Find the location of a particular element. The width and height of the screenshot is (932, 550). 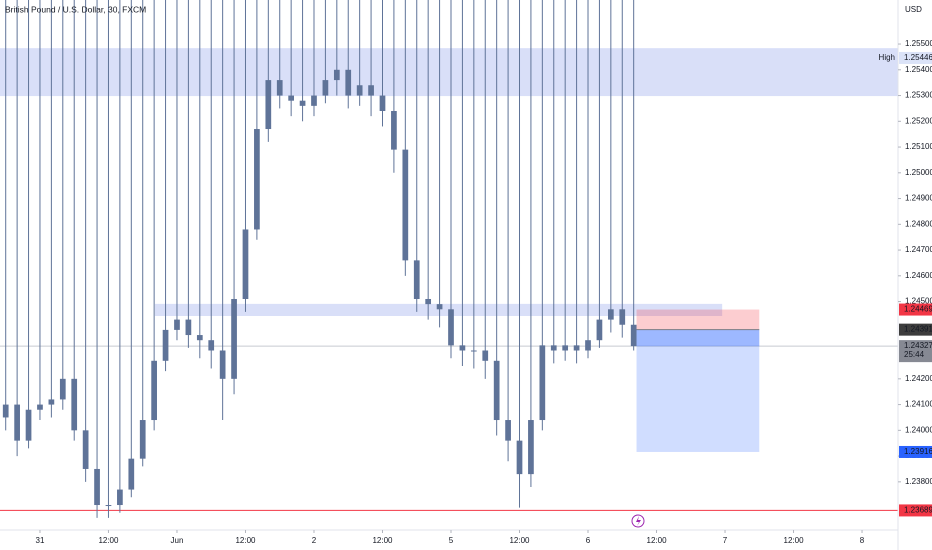

position-tool is located at coordinates (698, 380).